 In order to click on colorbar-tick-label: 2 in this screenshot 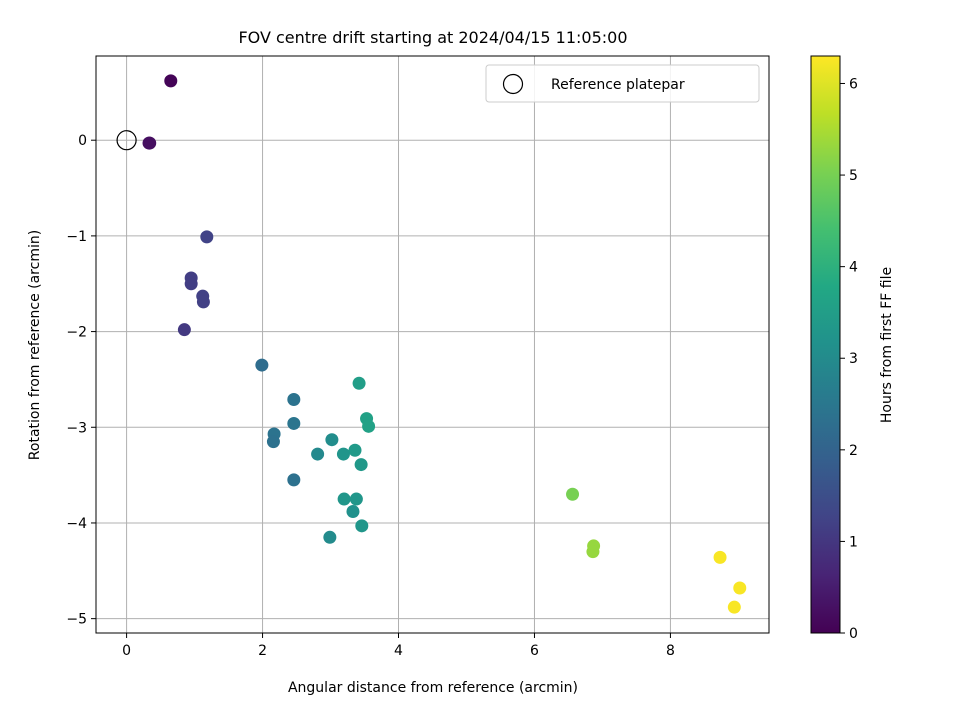, I will do `click(853, 451)`.